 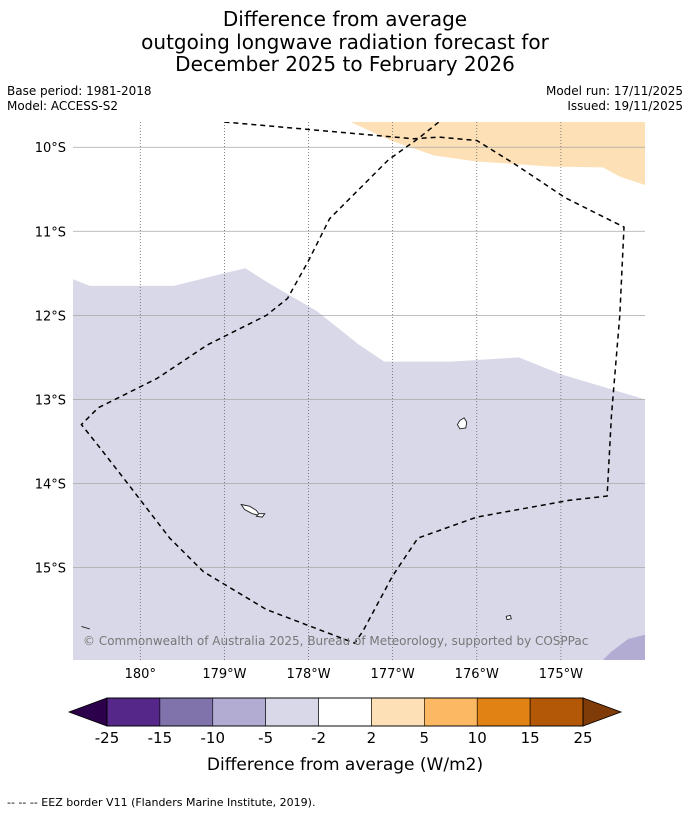 What do you see at coordinates (63, 106) in the screenshot?
I see `model-name: Model: ACCESS-S2` at bounding box center [63, 106].